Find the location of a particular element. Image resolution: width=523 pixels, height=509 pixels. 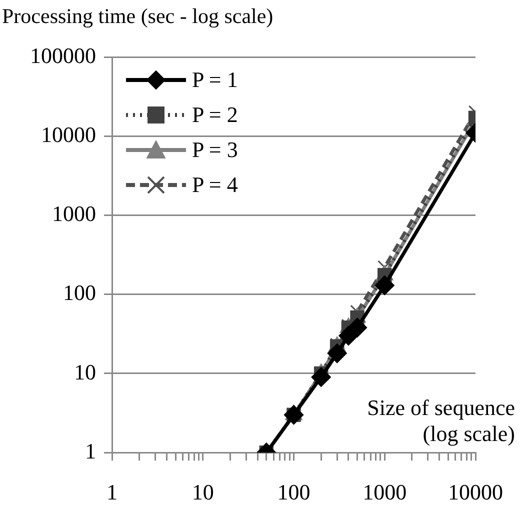

y-tick-label: 10000 is located at coordinates (68, 134).